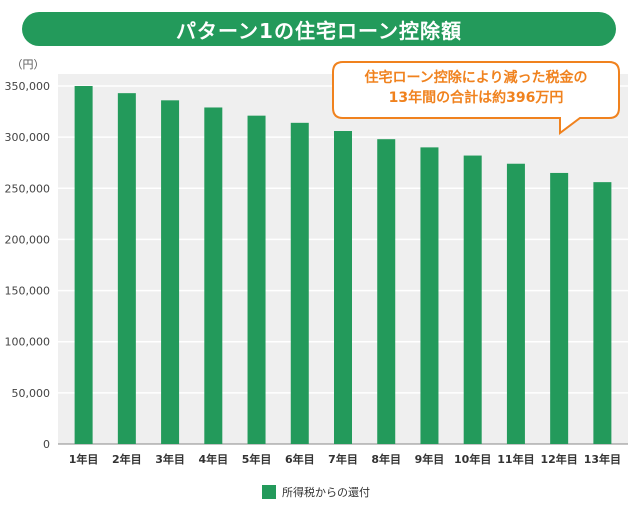  I want to click on x-tick-label: 3年目, so click(170, 459).